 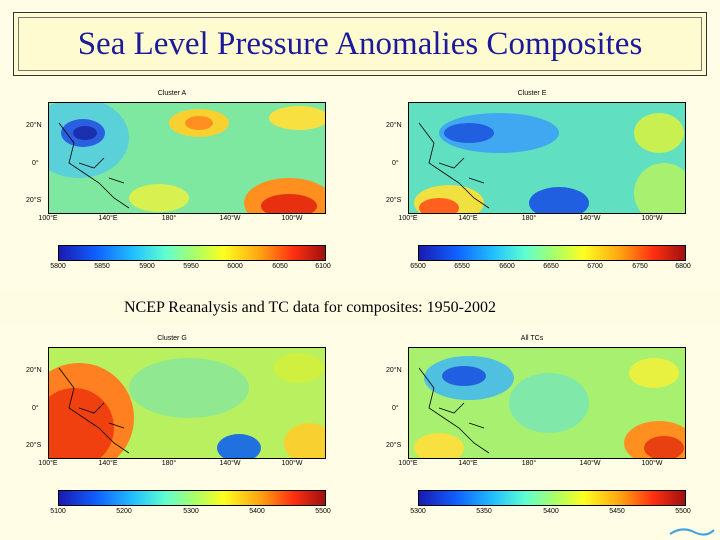 I want to click on colorbar-tick: 5100, so click(x=58, y=511).